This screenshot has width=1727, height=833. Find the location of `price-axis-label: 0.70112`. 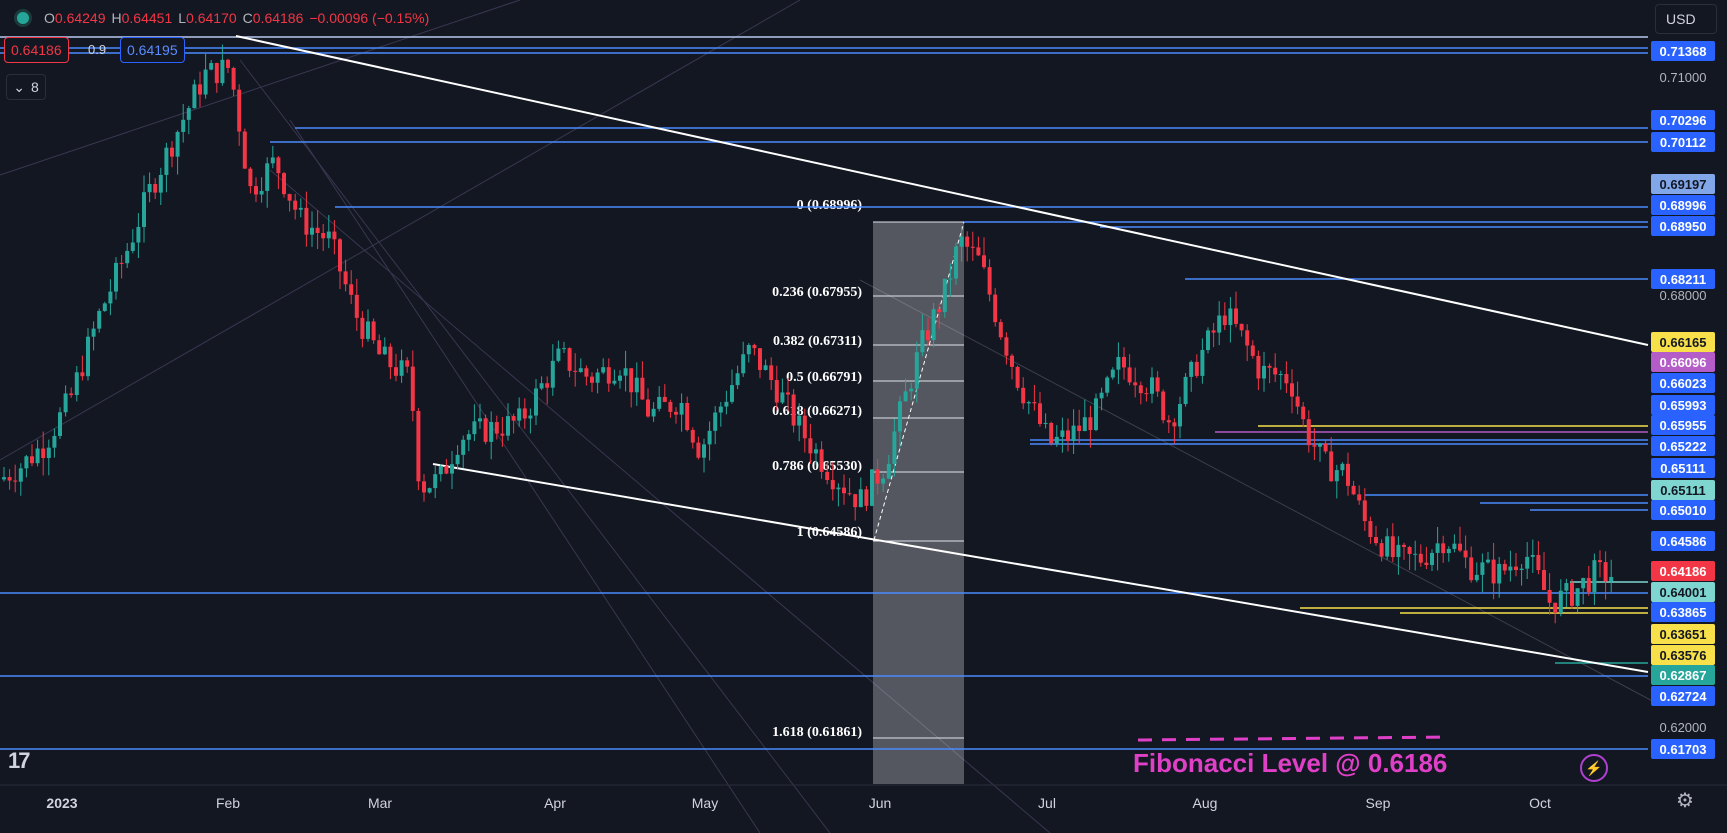

price-axis-label: 0.70112 is located at coordinates (1683, 142).